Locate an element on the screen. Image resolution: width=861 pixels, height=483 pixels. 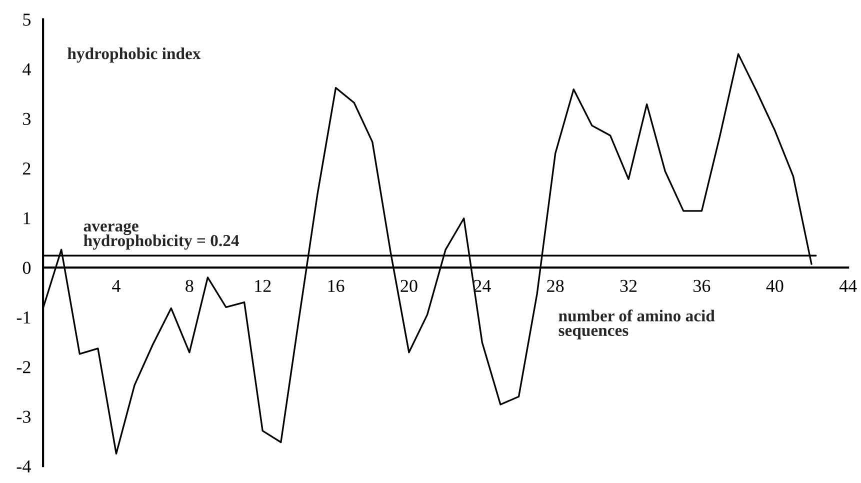
x-tick-label: 16 is located at coordinates (336, 286).